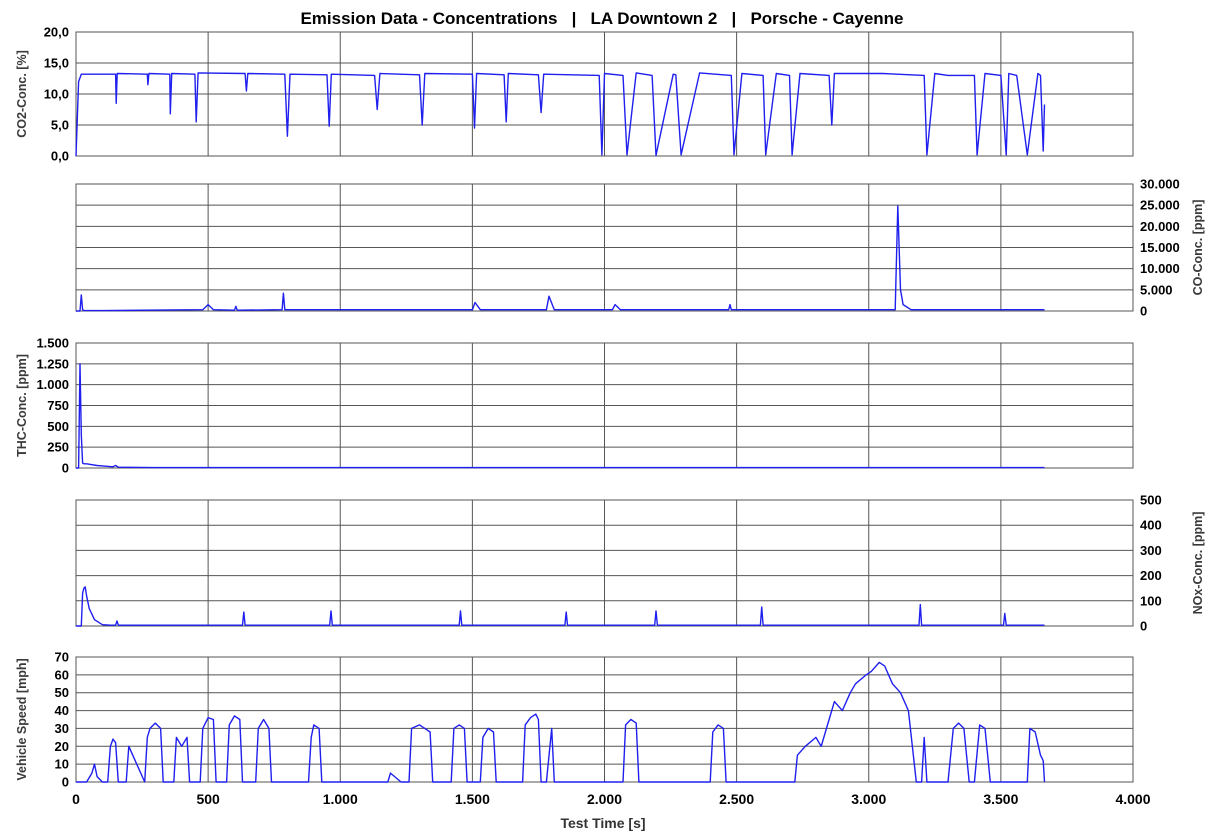  I want to click on y-tick-label: 20,0, so click(56, 32).